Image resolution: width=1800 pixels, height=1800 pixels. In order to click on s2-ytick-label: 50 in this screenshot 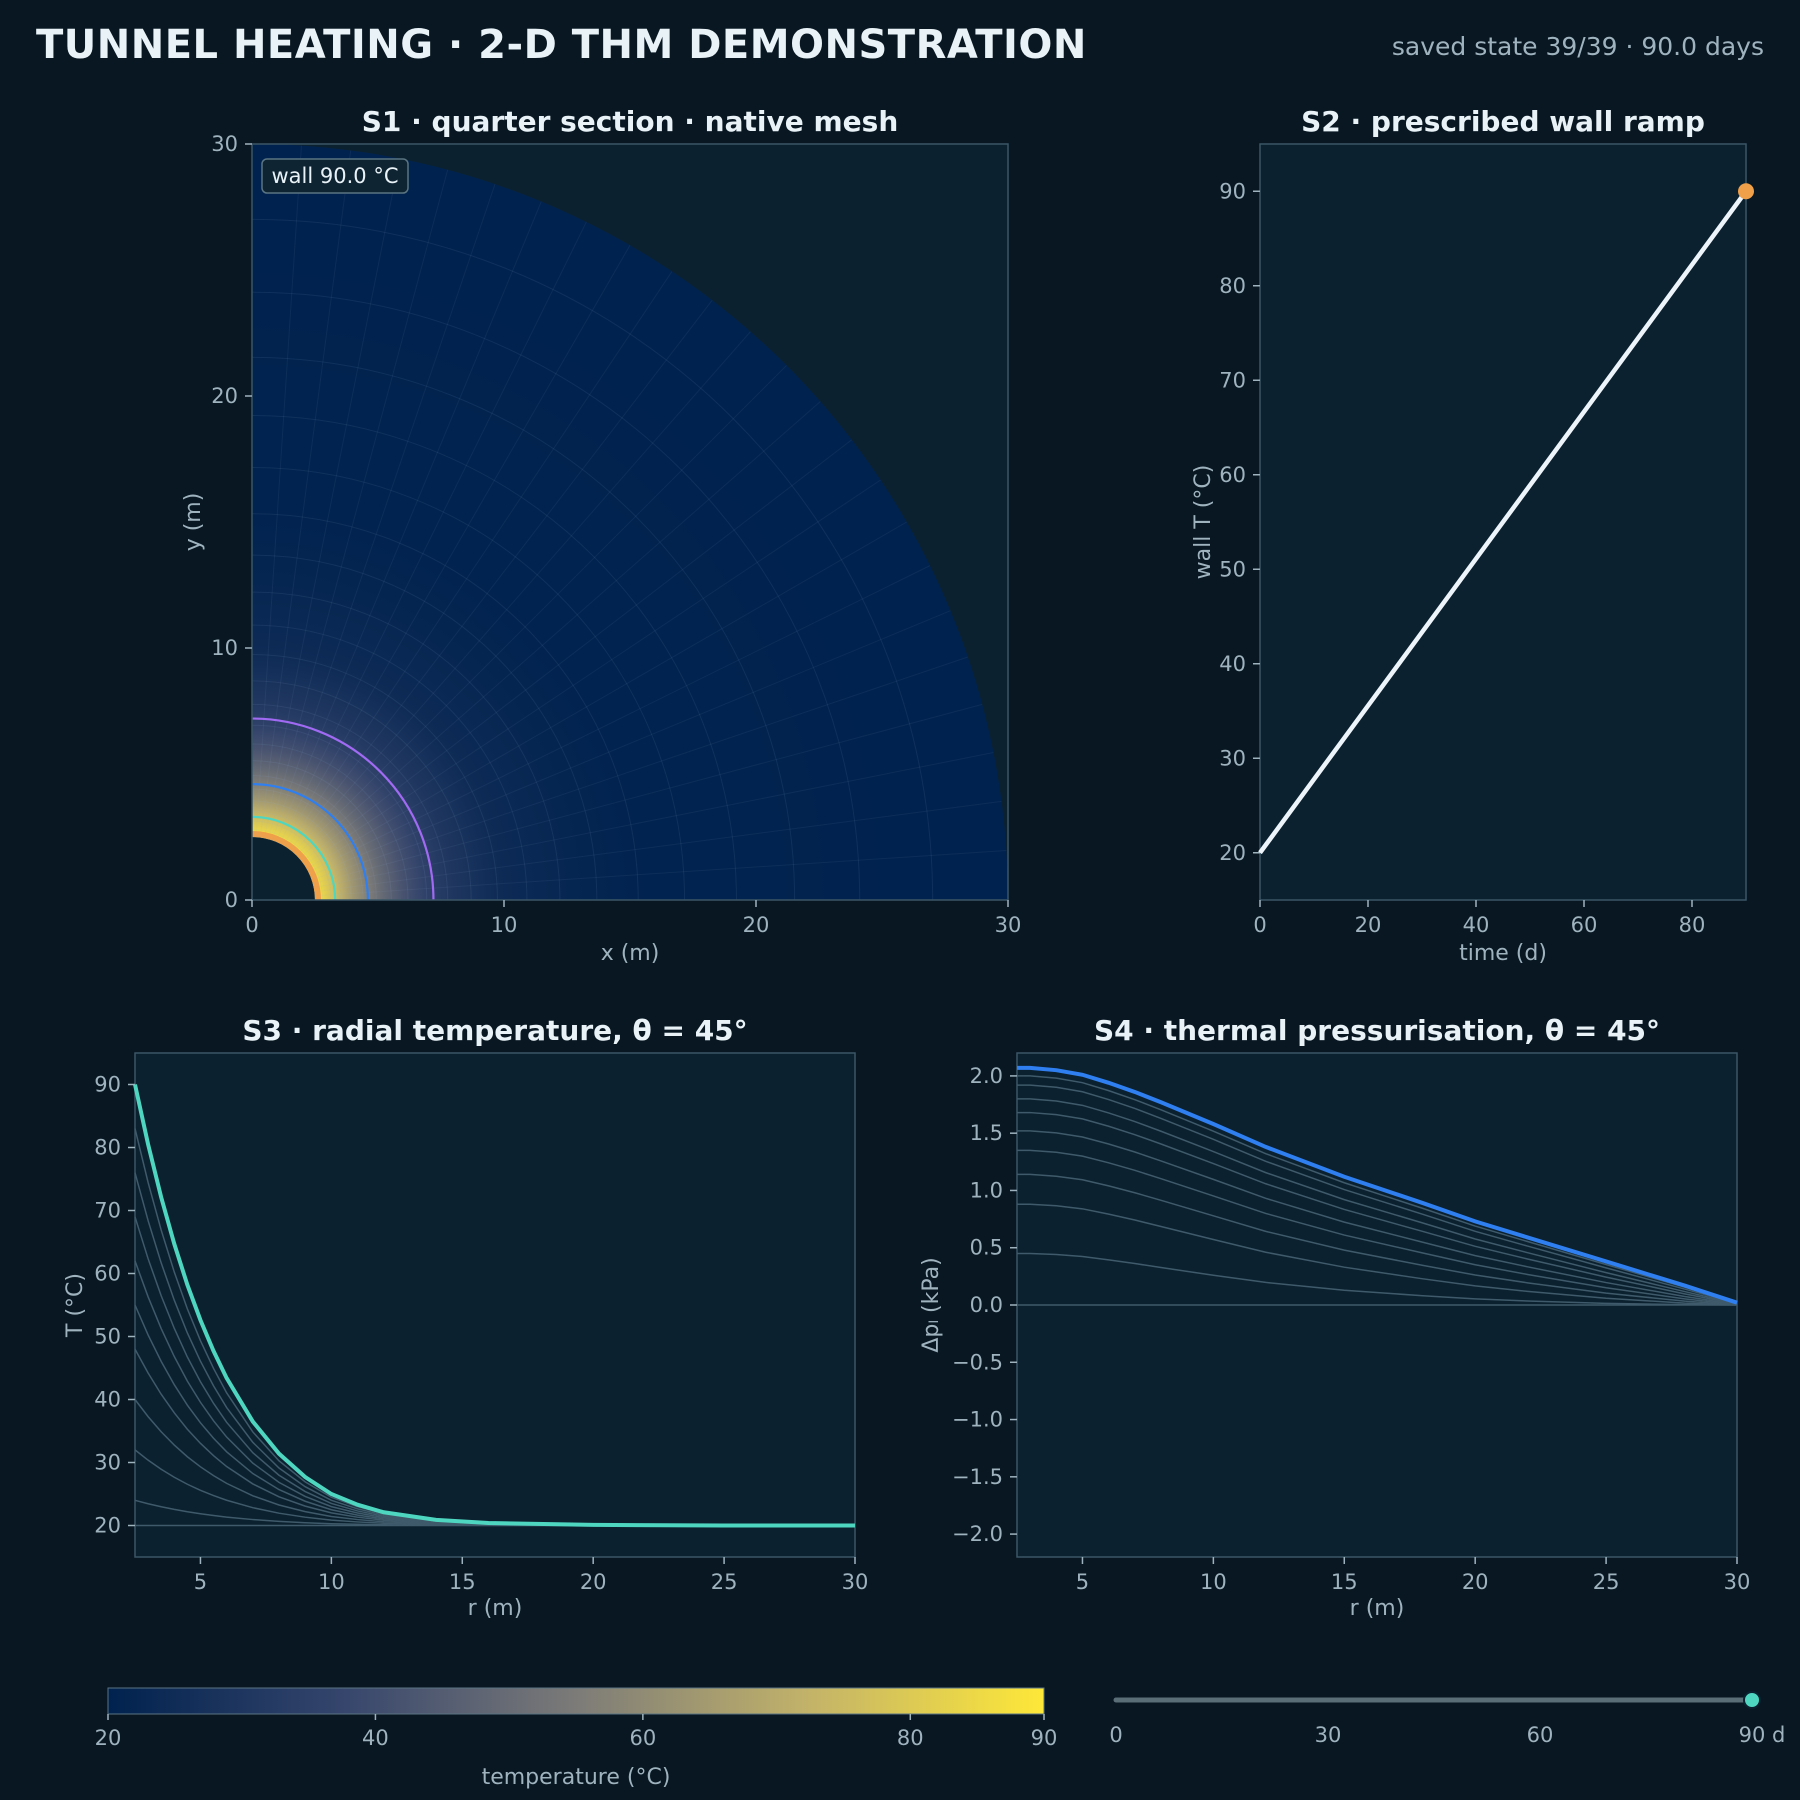, I will do `click(1232, 569)`.